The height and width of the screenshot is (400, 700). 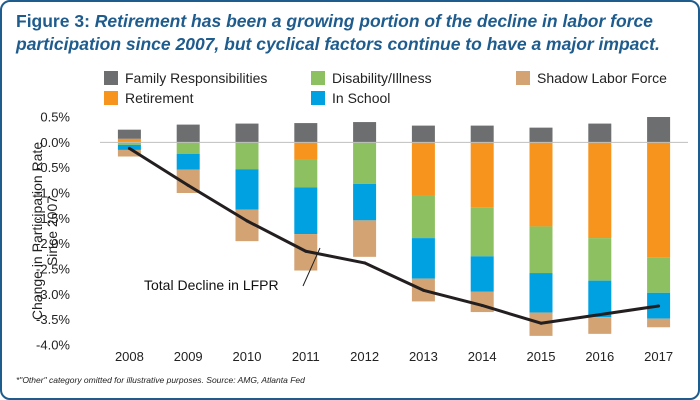 What do you see at coordinates (365, 163) in the screenshot?
I see `bar-disability-illness-2012` at bounding box center [365, 163].